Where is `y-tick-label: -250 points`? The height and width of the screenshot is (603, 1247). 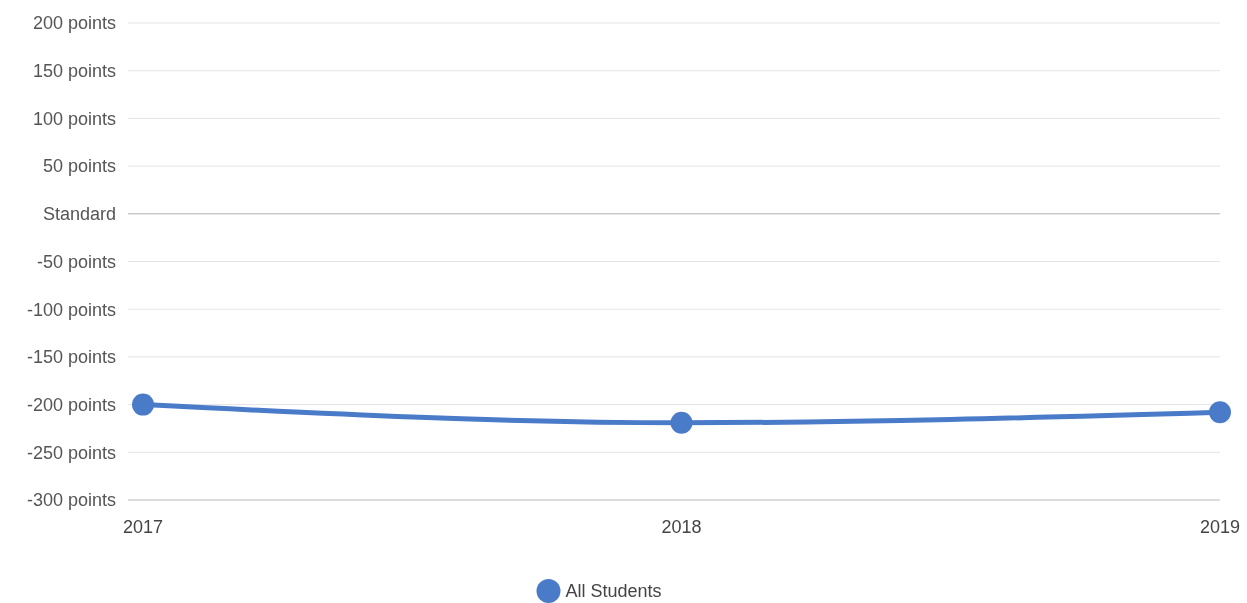 y-tick-label: -250 points is located at coordinates (71, 452).